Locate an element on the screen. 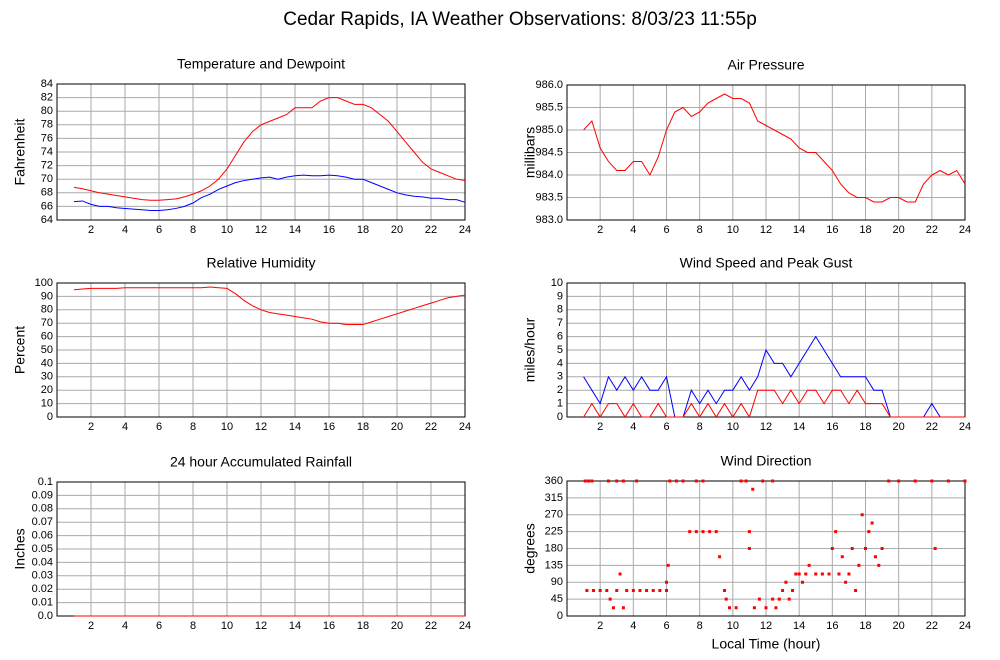 Image resolution: width=1000 pixels, height=660 pixels. y-tick-label: 80 is located at coordinates (47, 310).